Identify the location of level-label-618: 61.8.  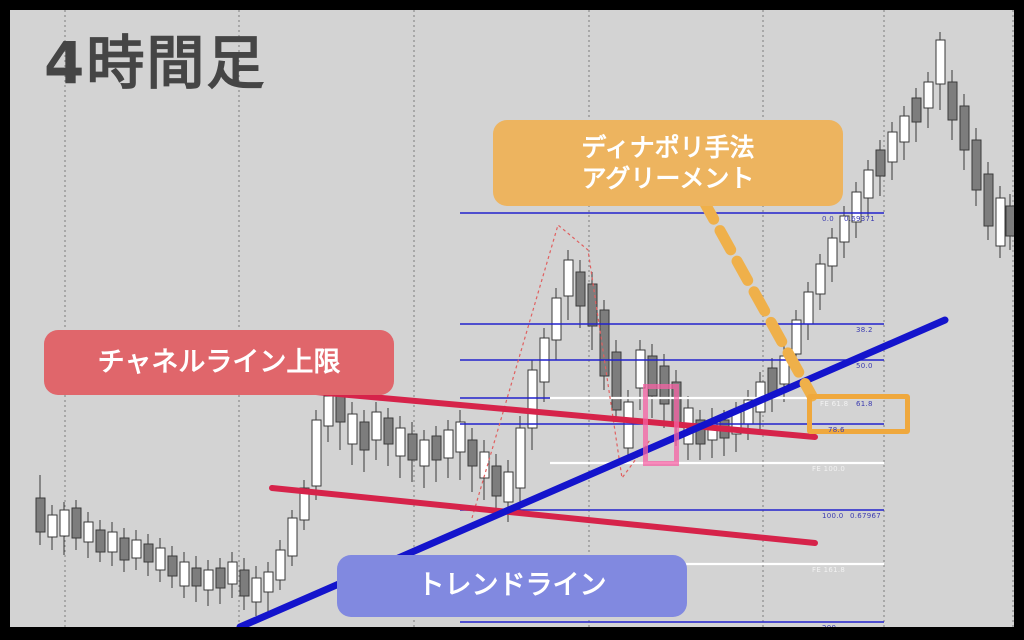
(864, 404).